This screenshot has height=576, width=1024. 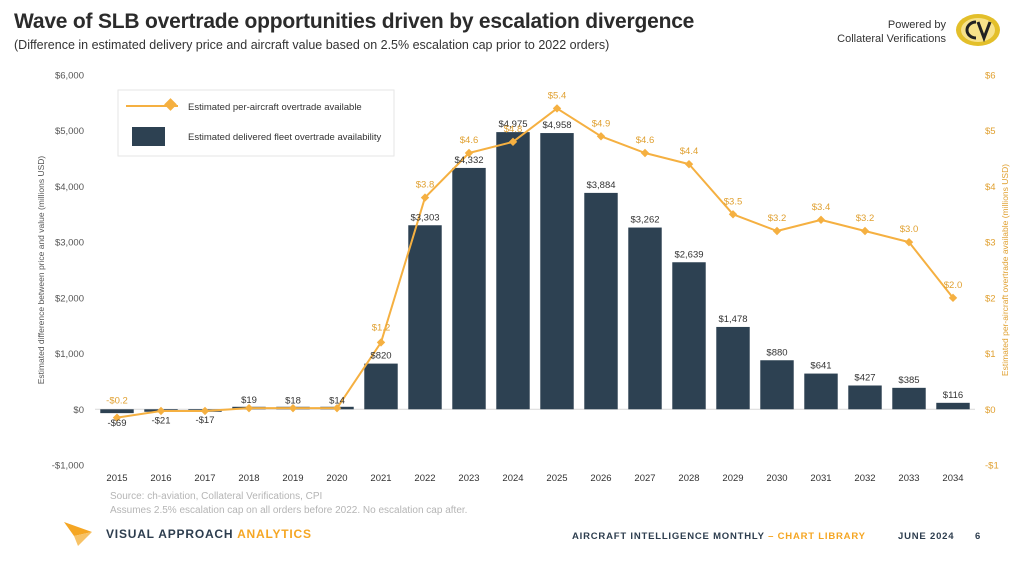 What do you see at coordinates (992, 466) in the screenshot?
I see `y-right-tick-label: -$1` at bounding box center [992, 466].